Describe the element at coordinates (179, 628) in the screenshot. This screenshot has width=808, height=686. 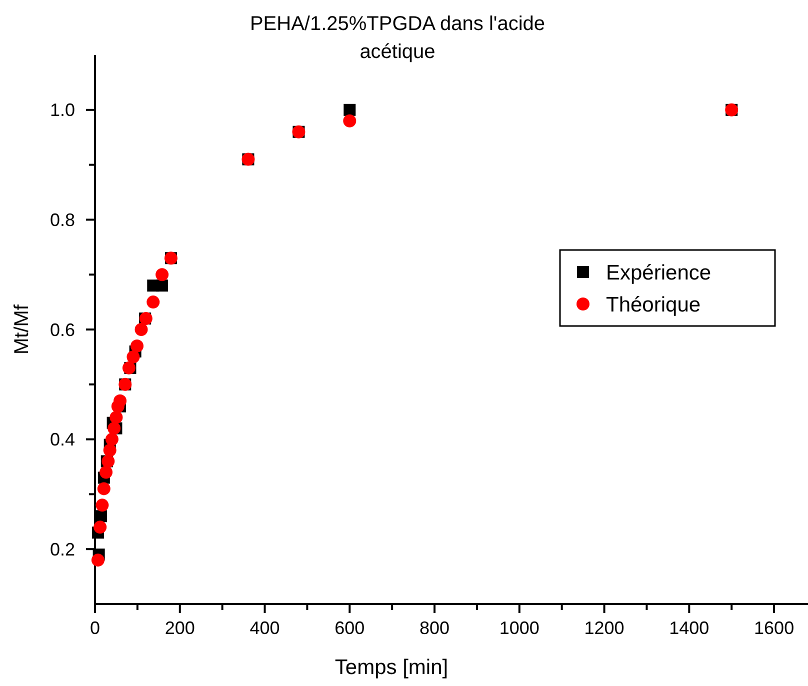
I see `x-tick-label: 200` at that location.